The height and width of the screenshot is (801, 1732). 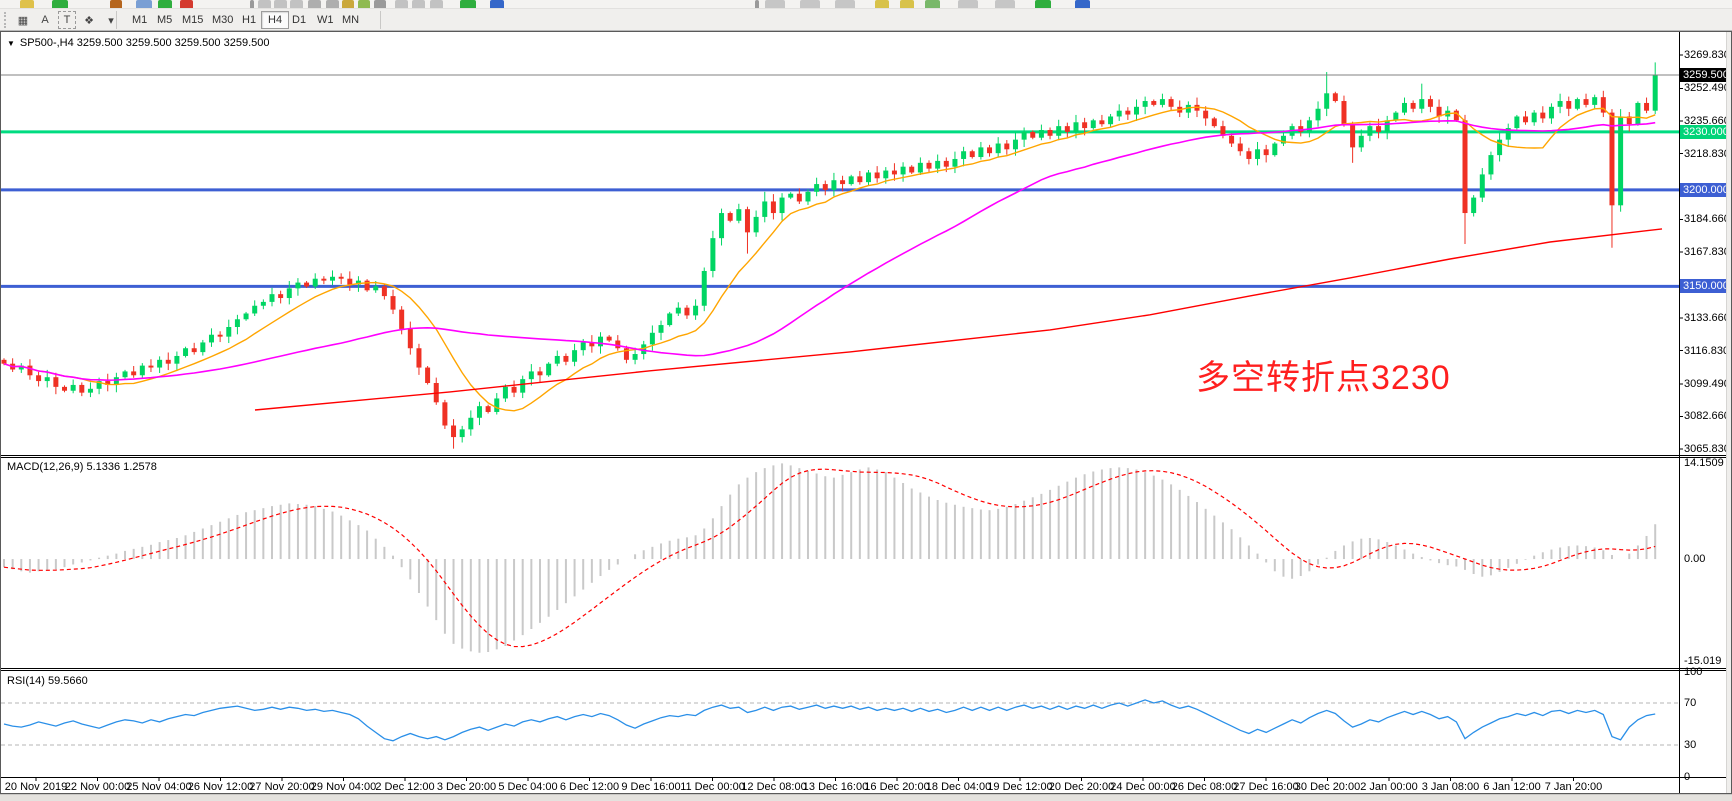 What do you see at coordinates (528, 787) in the screenshot?
I see `date-axis-label: 5 Dec 04:00` at bounding box center [528, 787].